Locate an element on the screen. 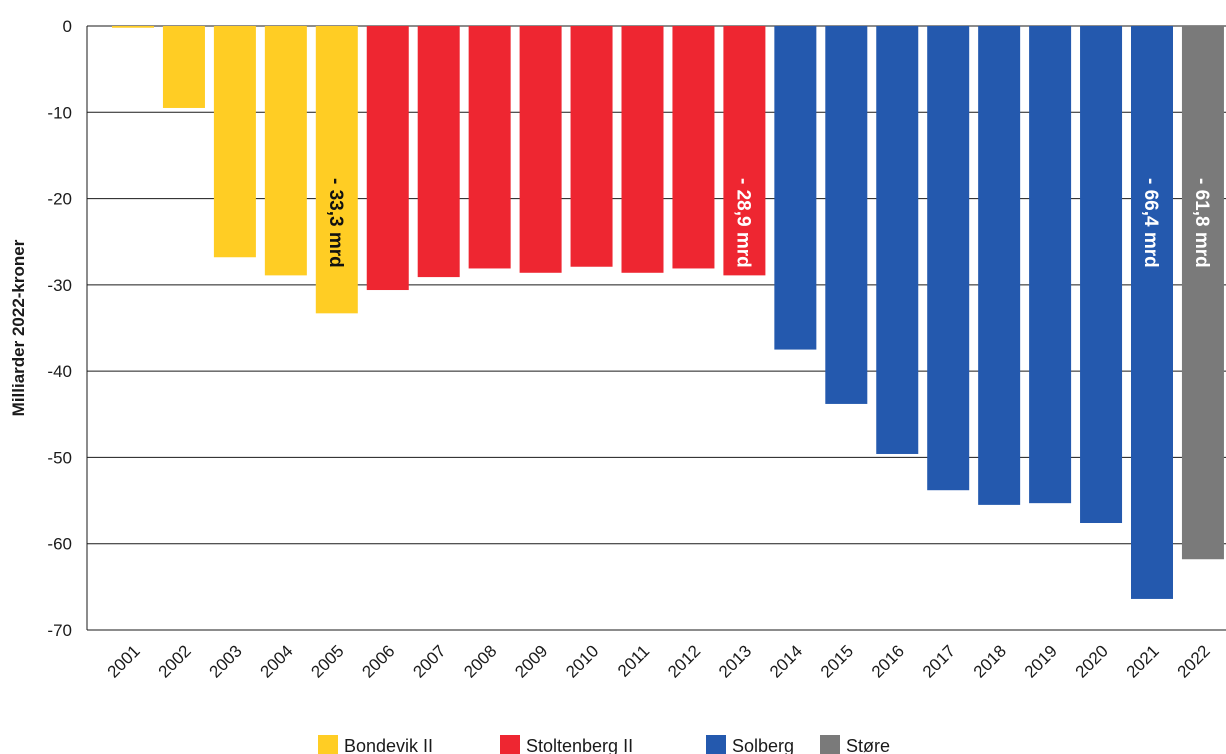 Image resolution: width=1226 pixels, height=754 pixels. x-tick-label: 2004 is located at coordinates (276, 661).